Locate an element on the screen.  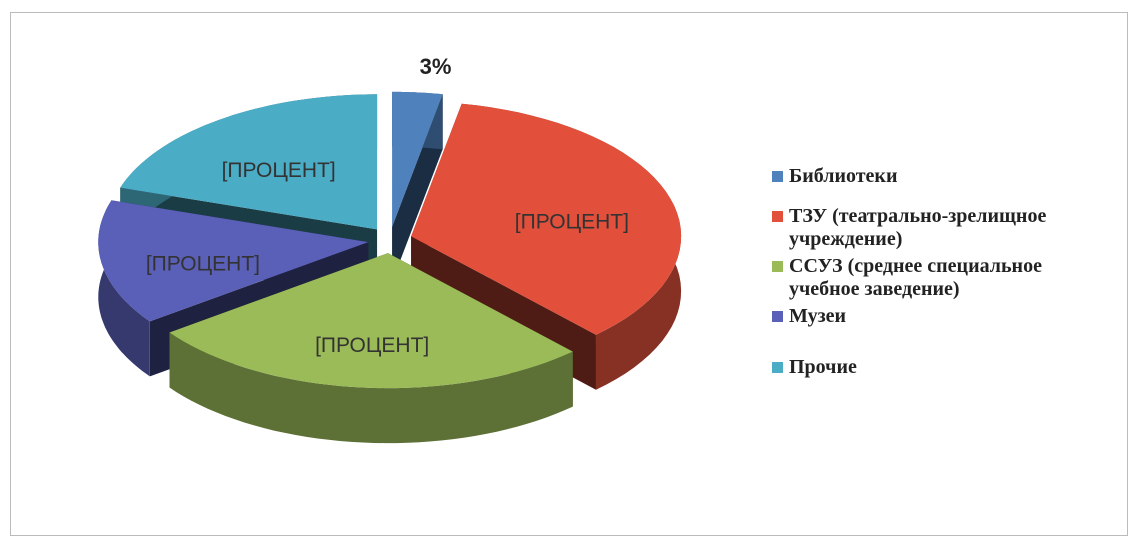
slice-side is located at coordinates (371, 388).